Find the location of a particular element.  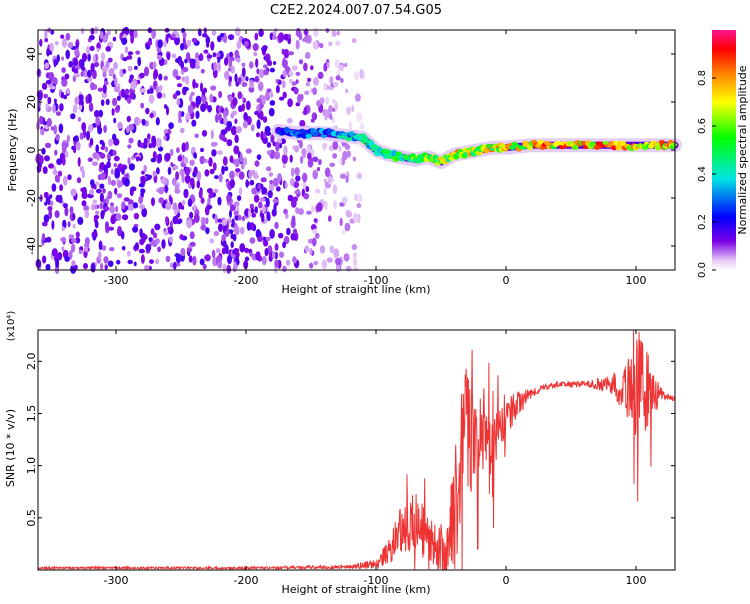

x-tick-label: -200 is located at coordinates (246, 580).